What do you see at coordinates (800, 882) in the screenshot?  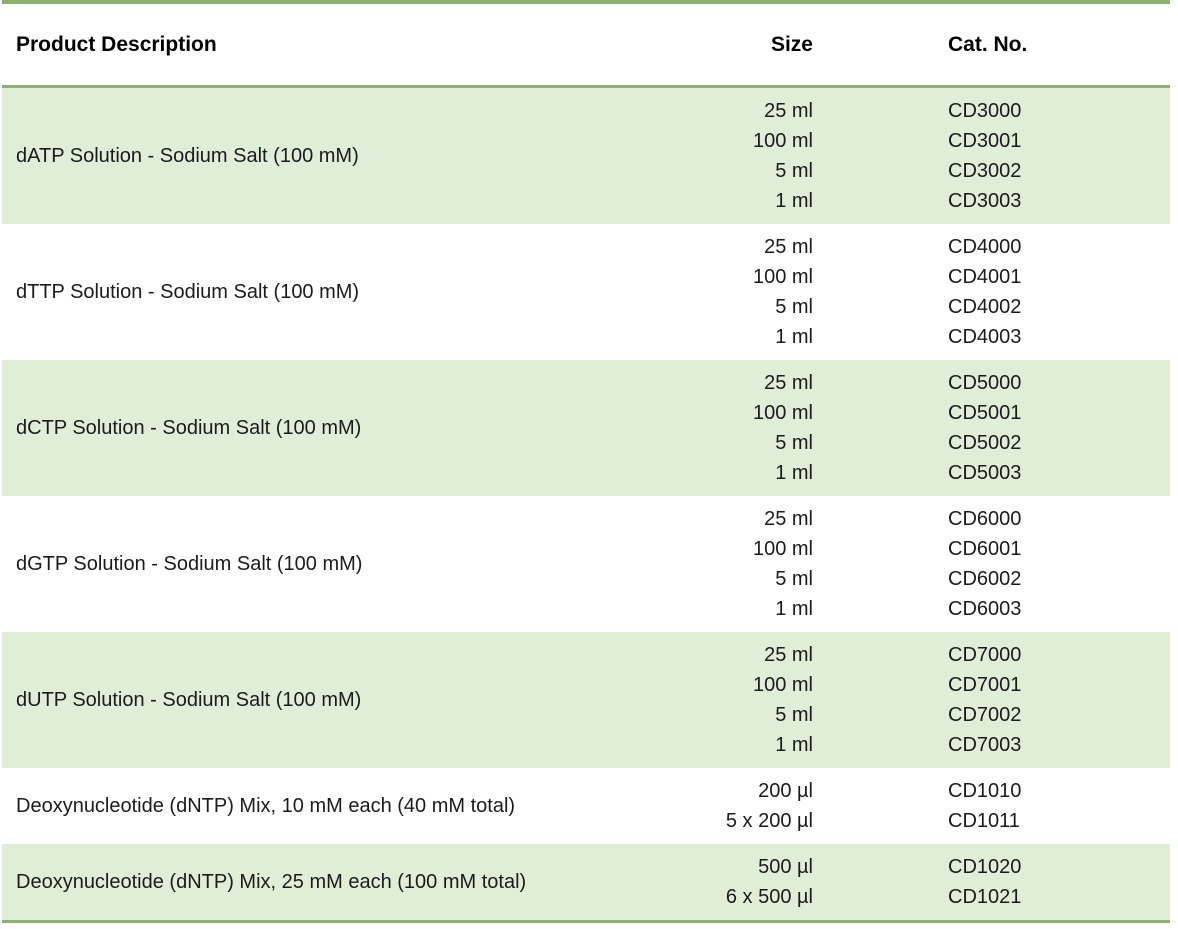 I see `size-column: 500 µl 6 x 500 µl` at bounding box center [800, 882].